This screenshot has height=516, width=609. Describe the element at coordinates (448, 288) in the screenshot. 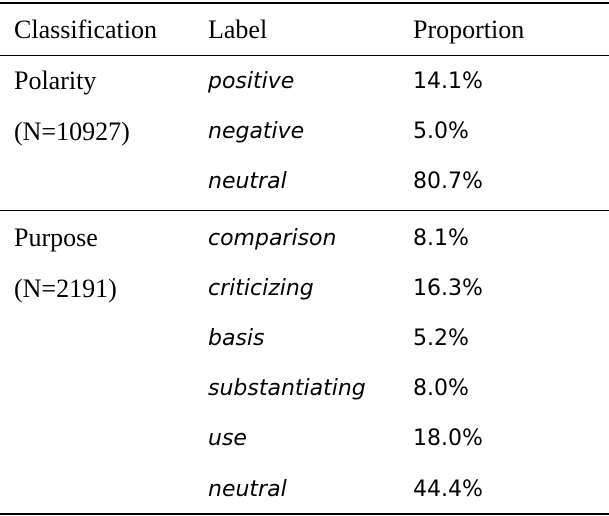

I see `row-proportion: 16.3%` at that location.